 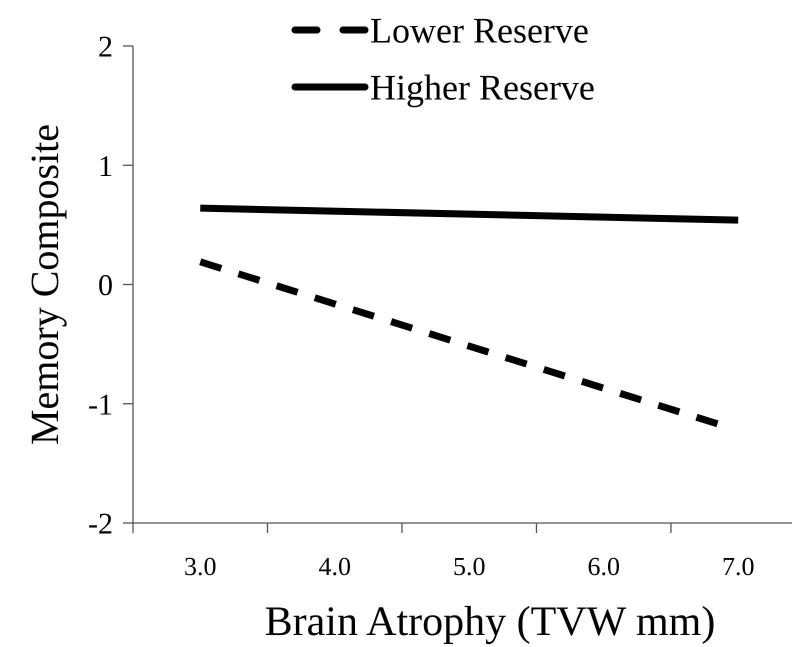 I want to click on x-tick-label: 3.0, so click(x=200, y=566).